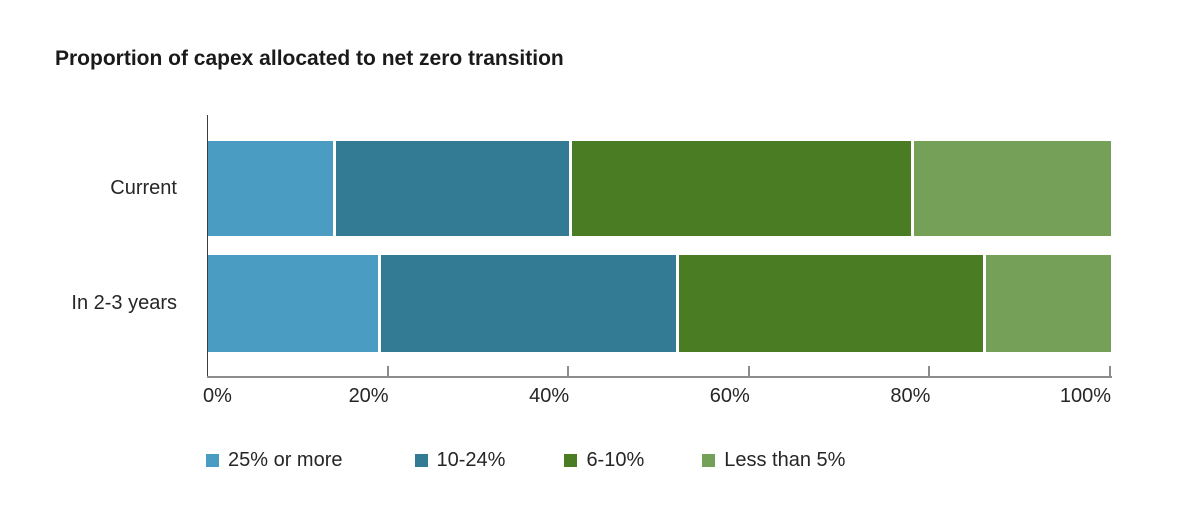 This screenshot has width=1200, height=510. Describe the element at coordinates (124, 303) in the screenshot. I see `category-label-in-2-3-years: In 2-3 years` at that location.